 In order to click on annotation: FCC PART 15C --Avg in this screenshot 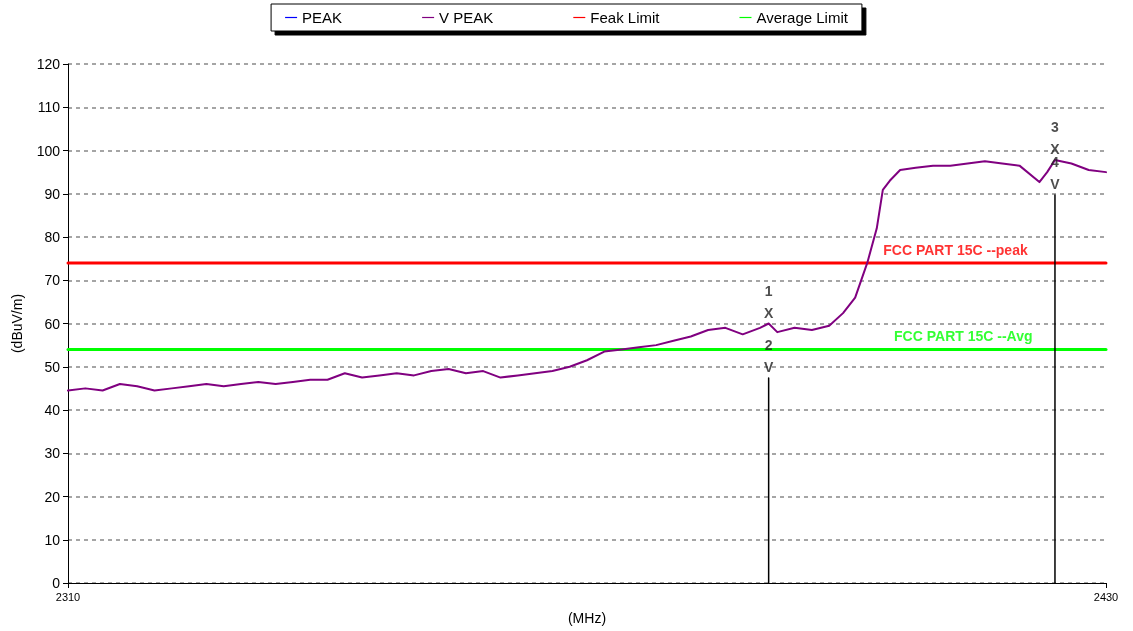, I will do `click(963, 336)`.